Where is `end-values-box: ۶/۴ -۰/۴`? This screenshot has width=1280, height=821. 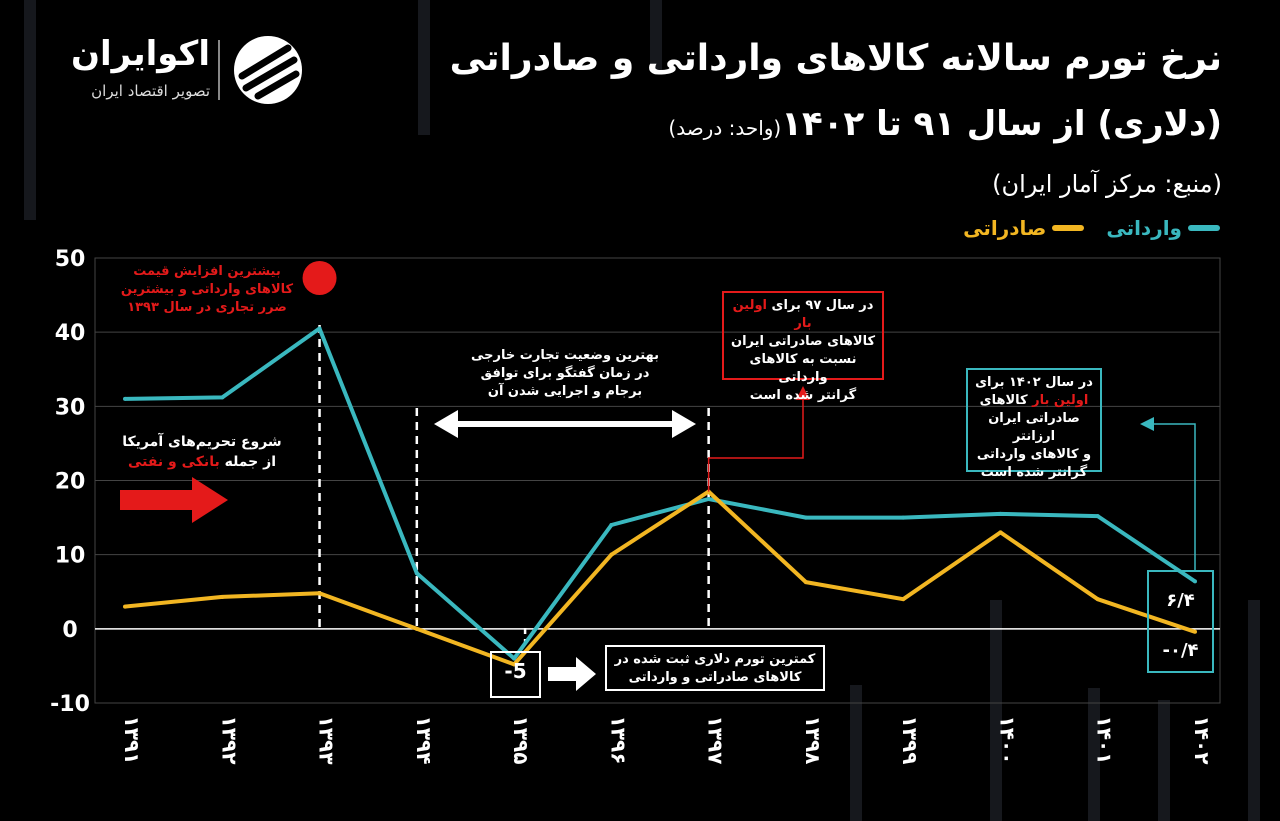 end-values-box: ۶/۴ -۰/۴ is located at coordinates (1180, 621).